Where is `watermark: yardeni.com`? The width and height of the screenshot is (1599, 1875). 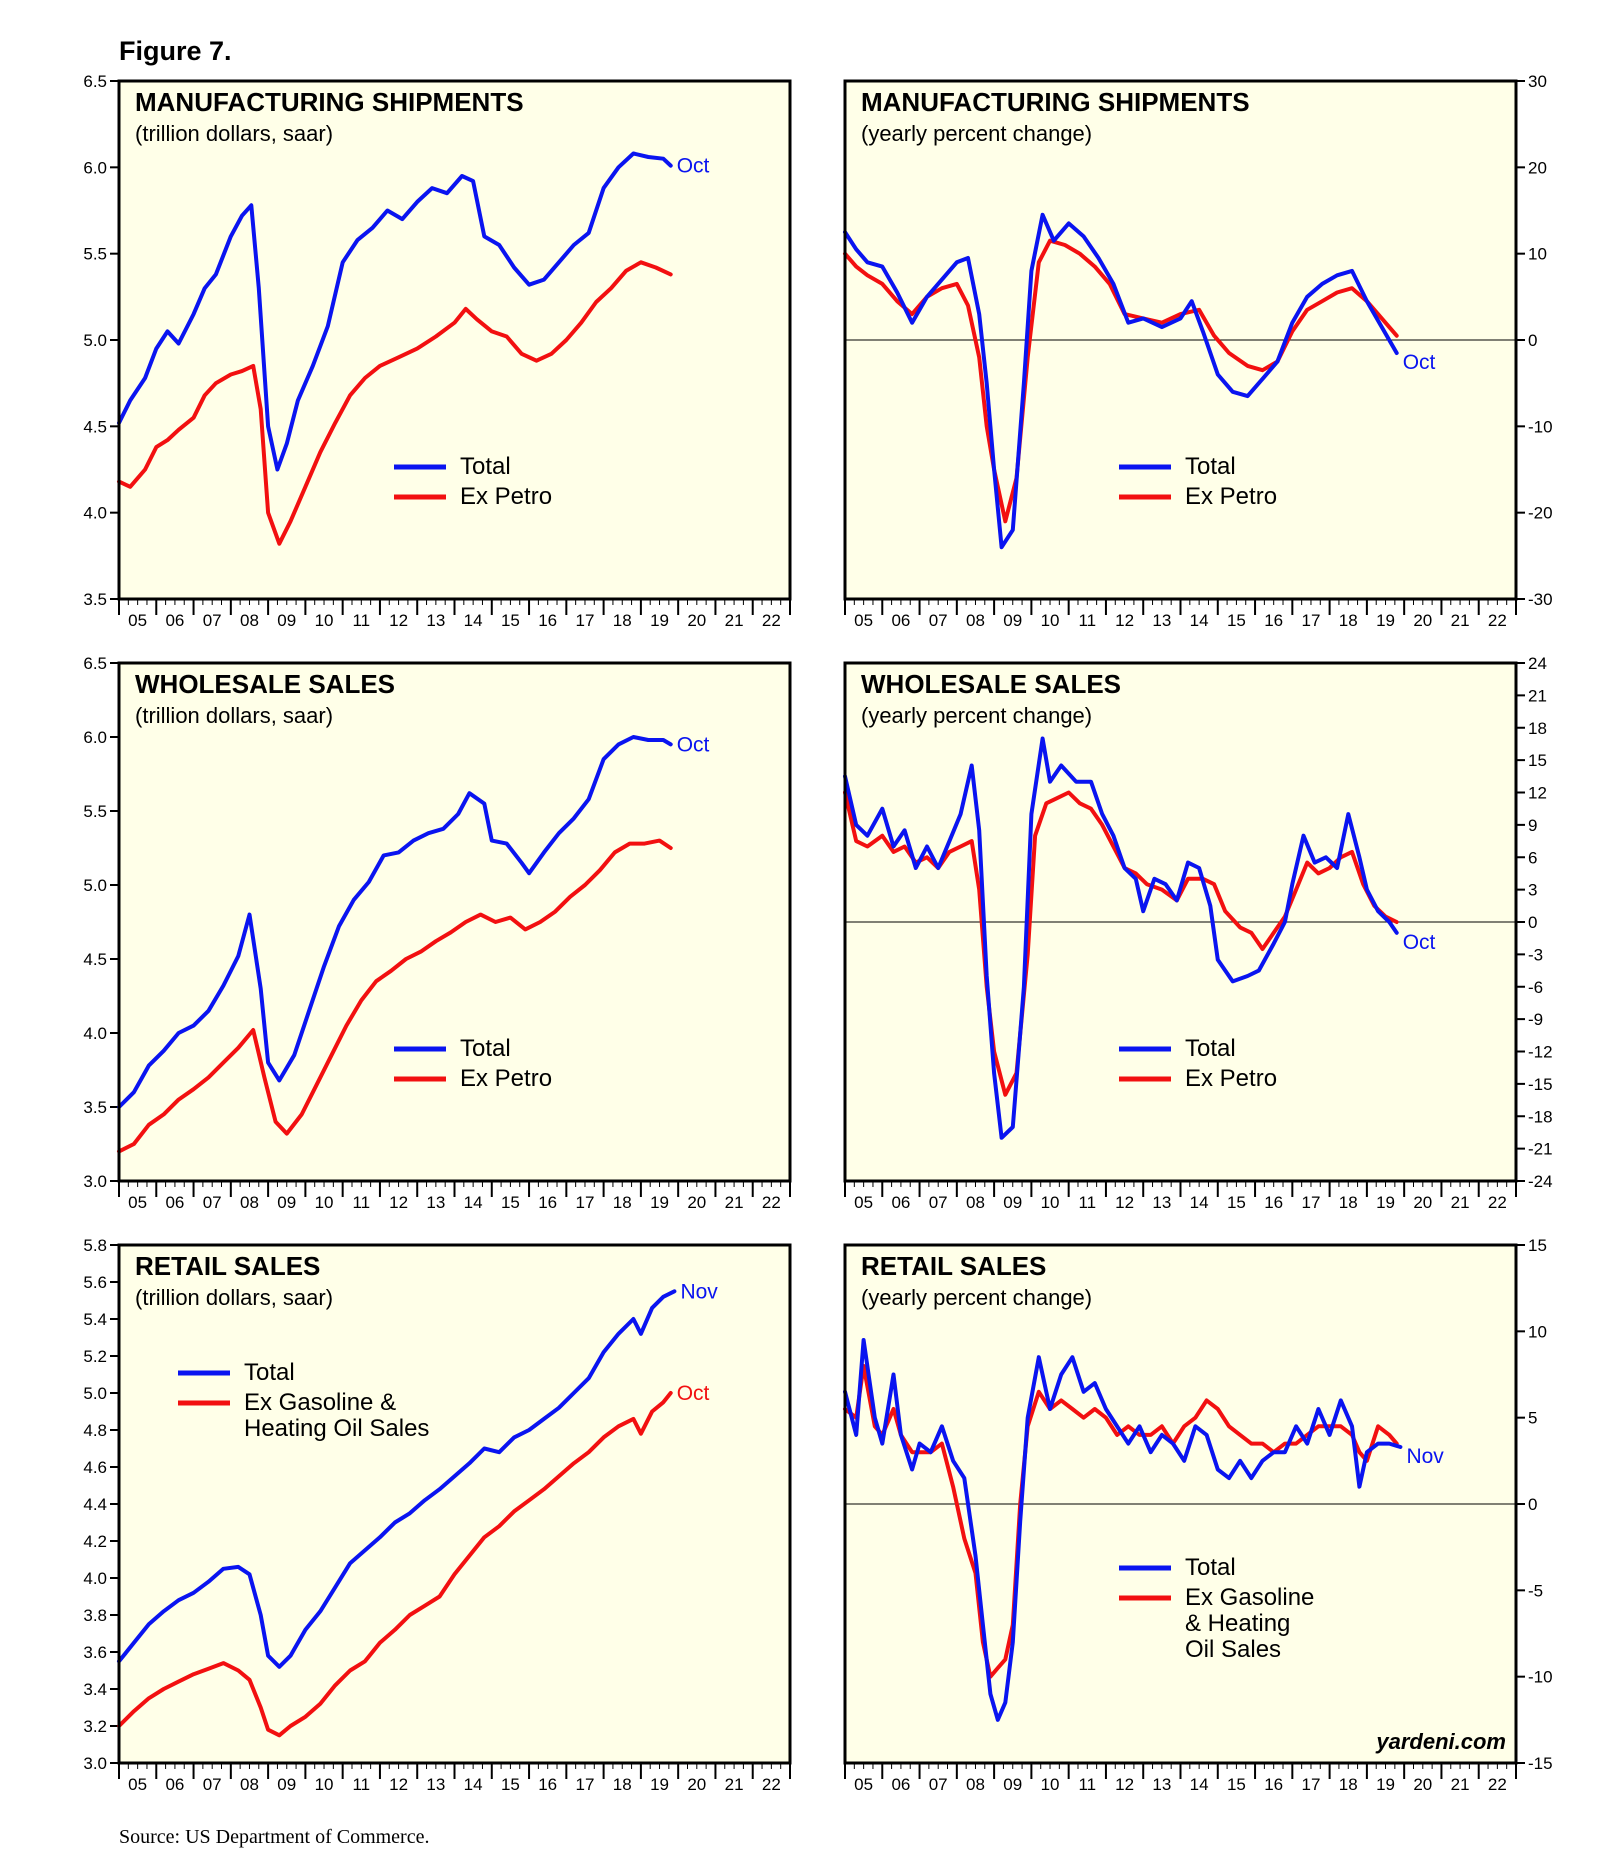
watermark: yardeni.com is located at coordinates (1440, 1741).